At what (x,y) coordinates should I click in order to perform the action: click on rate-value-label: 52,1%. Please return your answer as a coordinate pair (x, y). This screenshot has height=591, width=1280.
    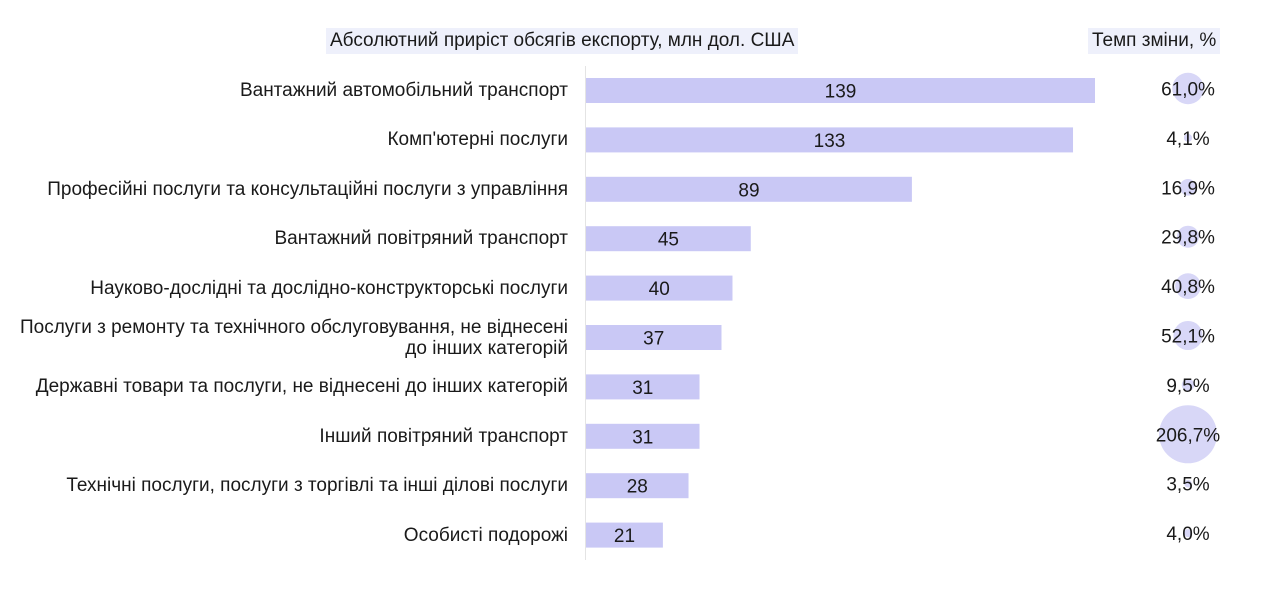
    Looking at the image, I should click on (1188, 337).